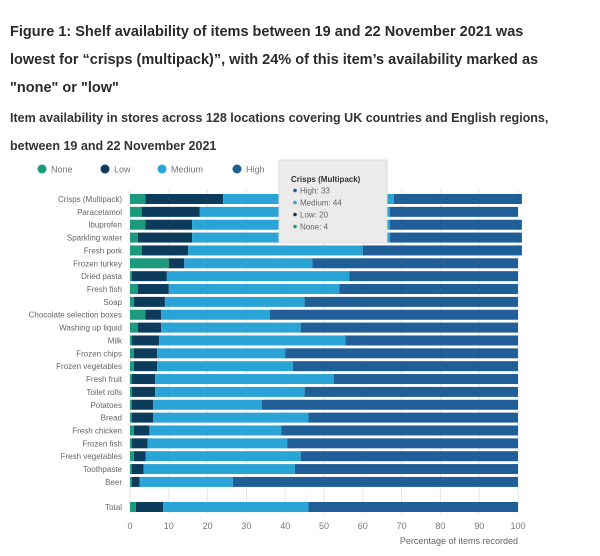 The image size is (600, 556). What do you see at coordinates (89, 366) in the screenshot?
I see `category-label: Frozen vegetables` at bounding box center [89, 366].